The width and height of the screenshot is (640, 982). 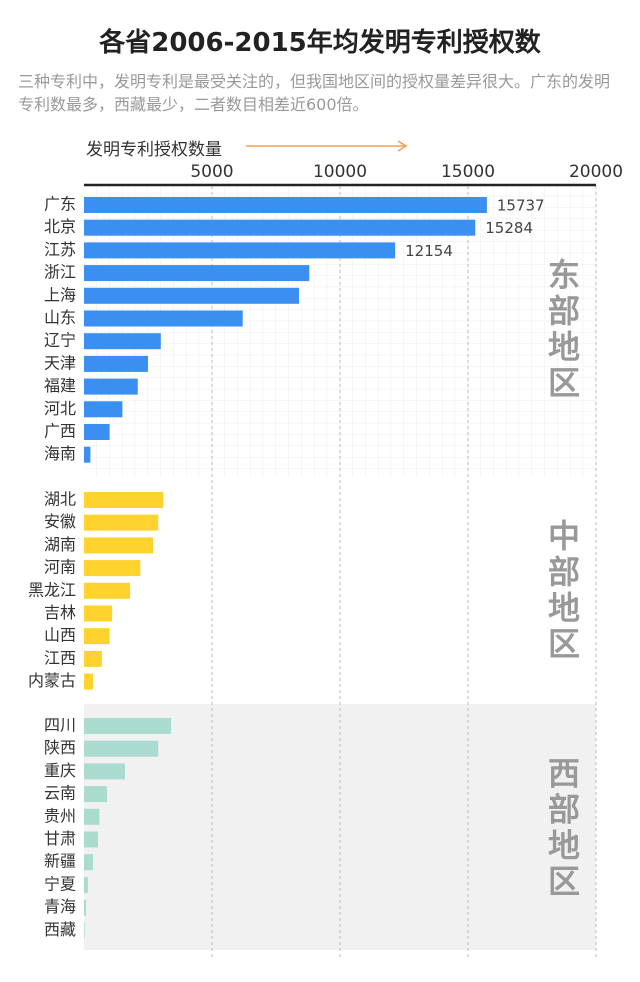 I want to click on category-label: 湖北, so click(x=60, y=499).